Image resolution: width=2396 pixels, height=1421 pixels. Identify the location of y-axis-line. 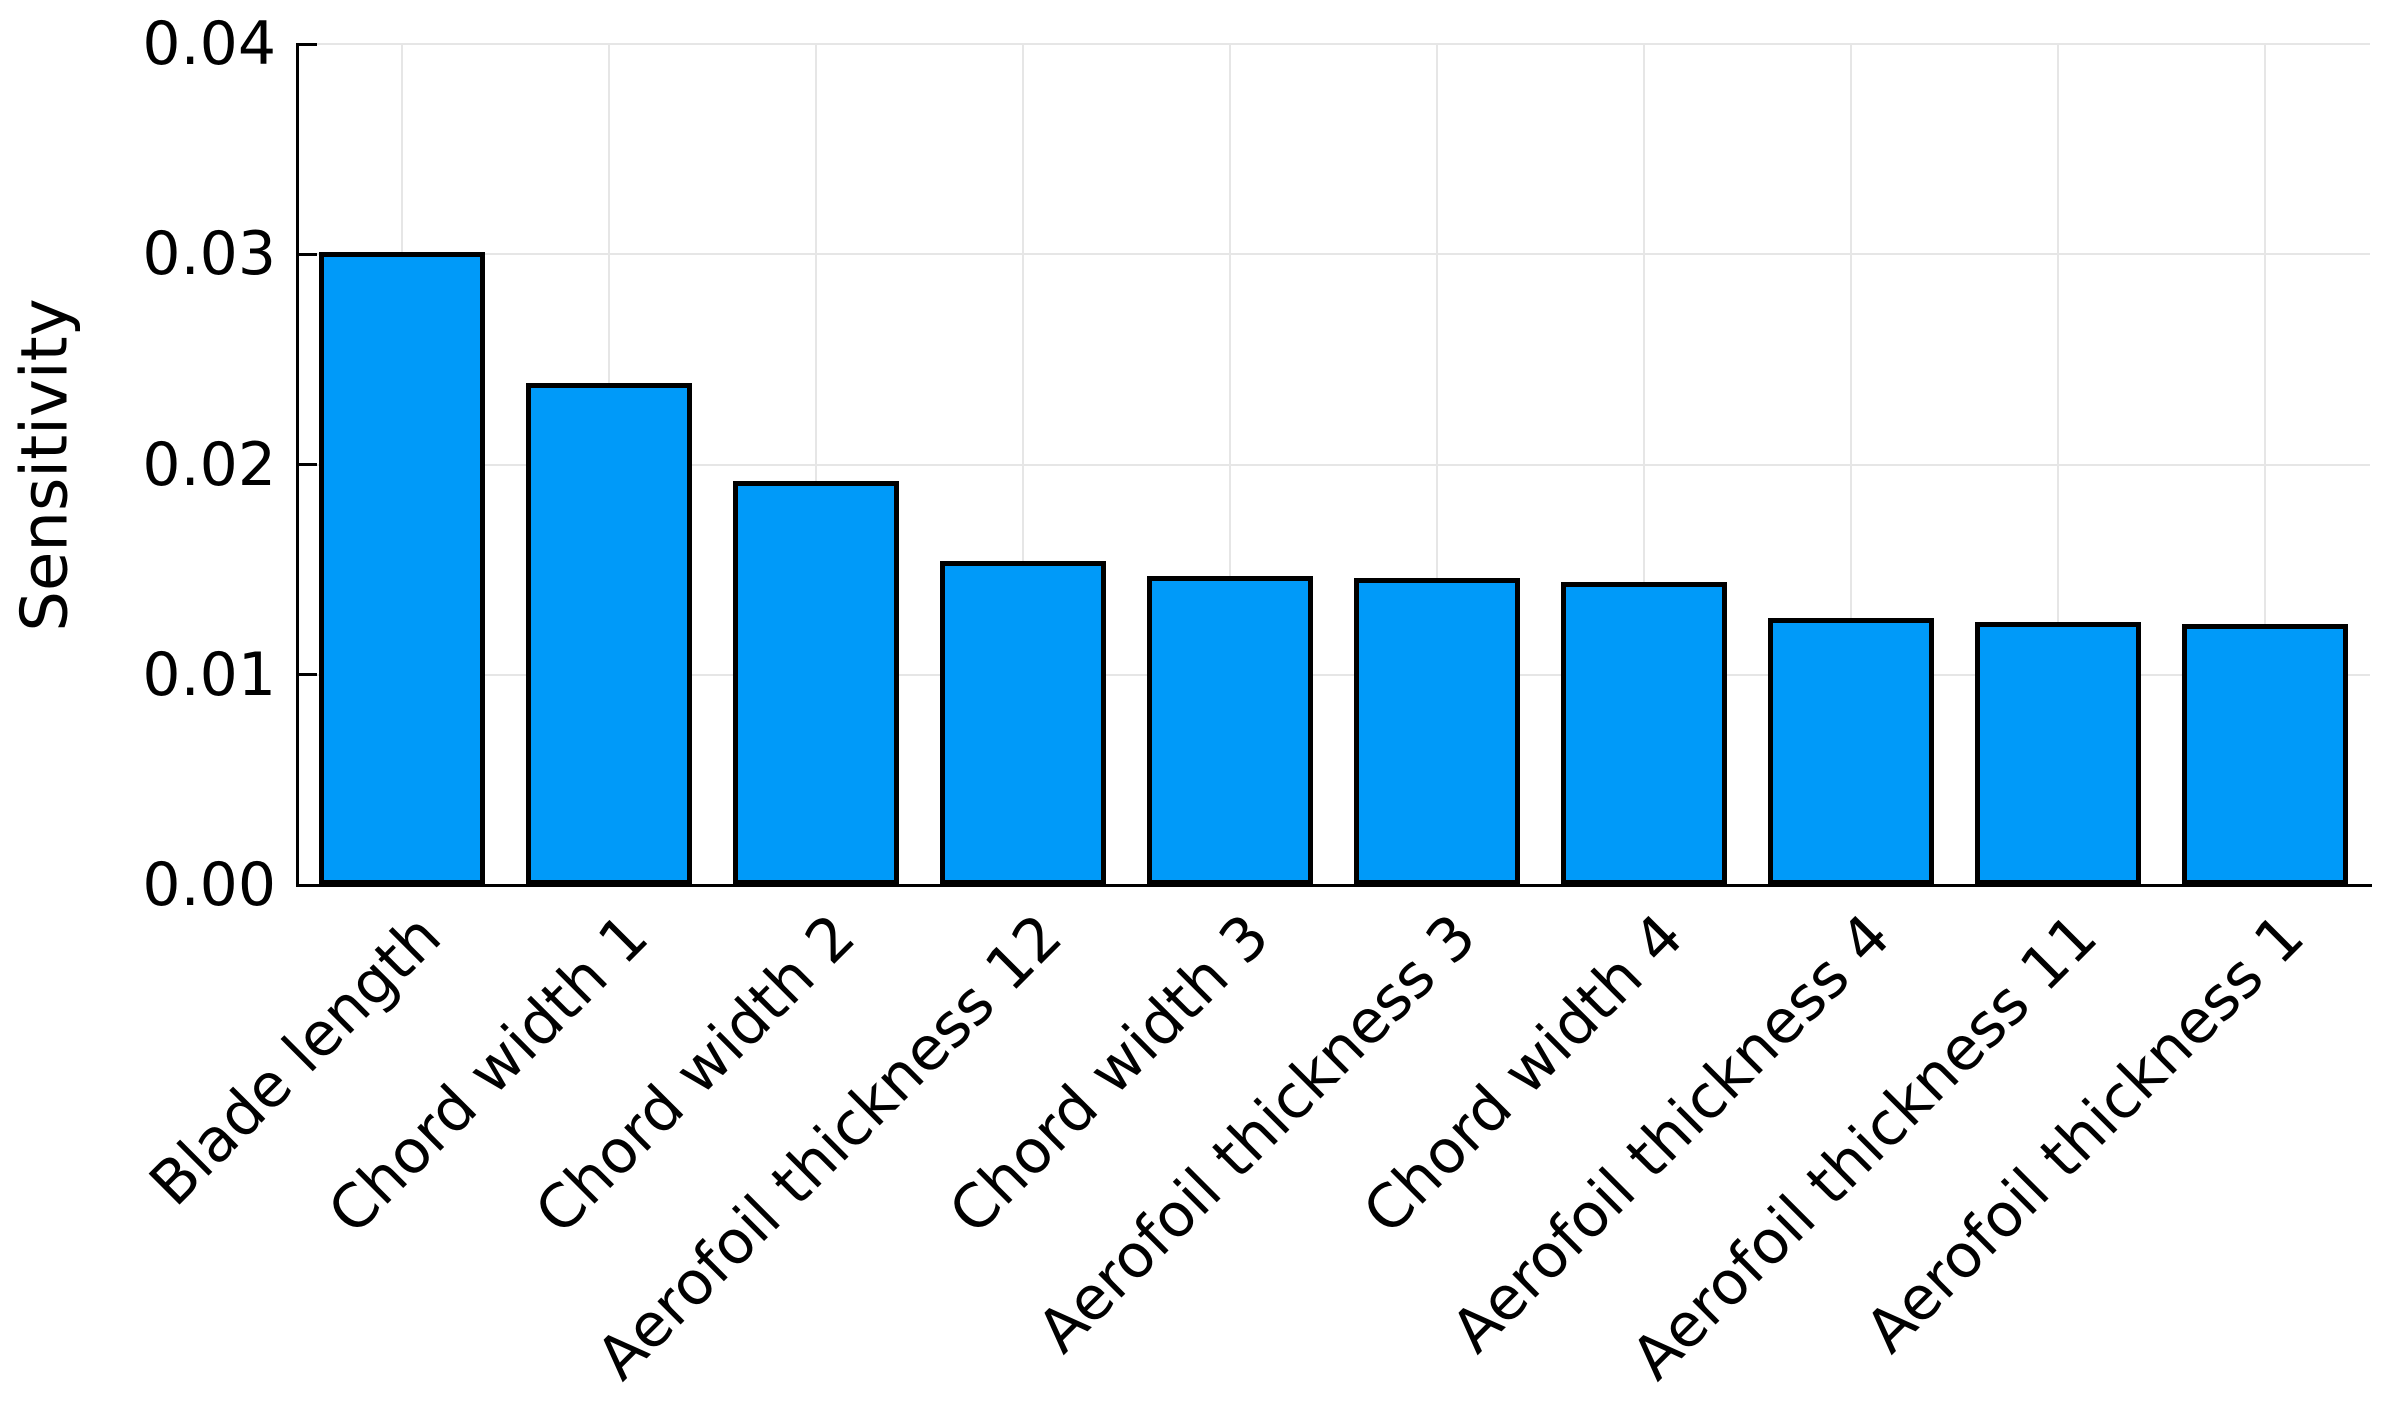
(297, 464).